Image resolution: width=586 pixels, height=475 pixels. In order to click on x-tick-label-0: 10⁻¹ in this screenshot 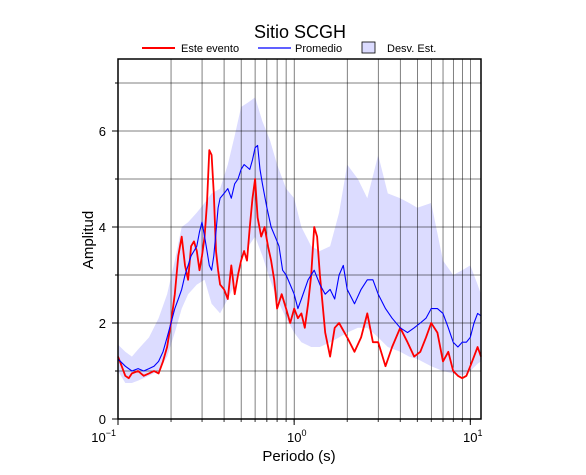, I will do `click(103, 436)`.